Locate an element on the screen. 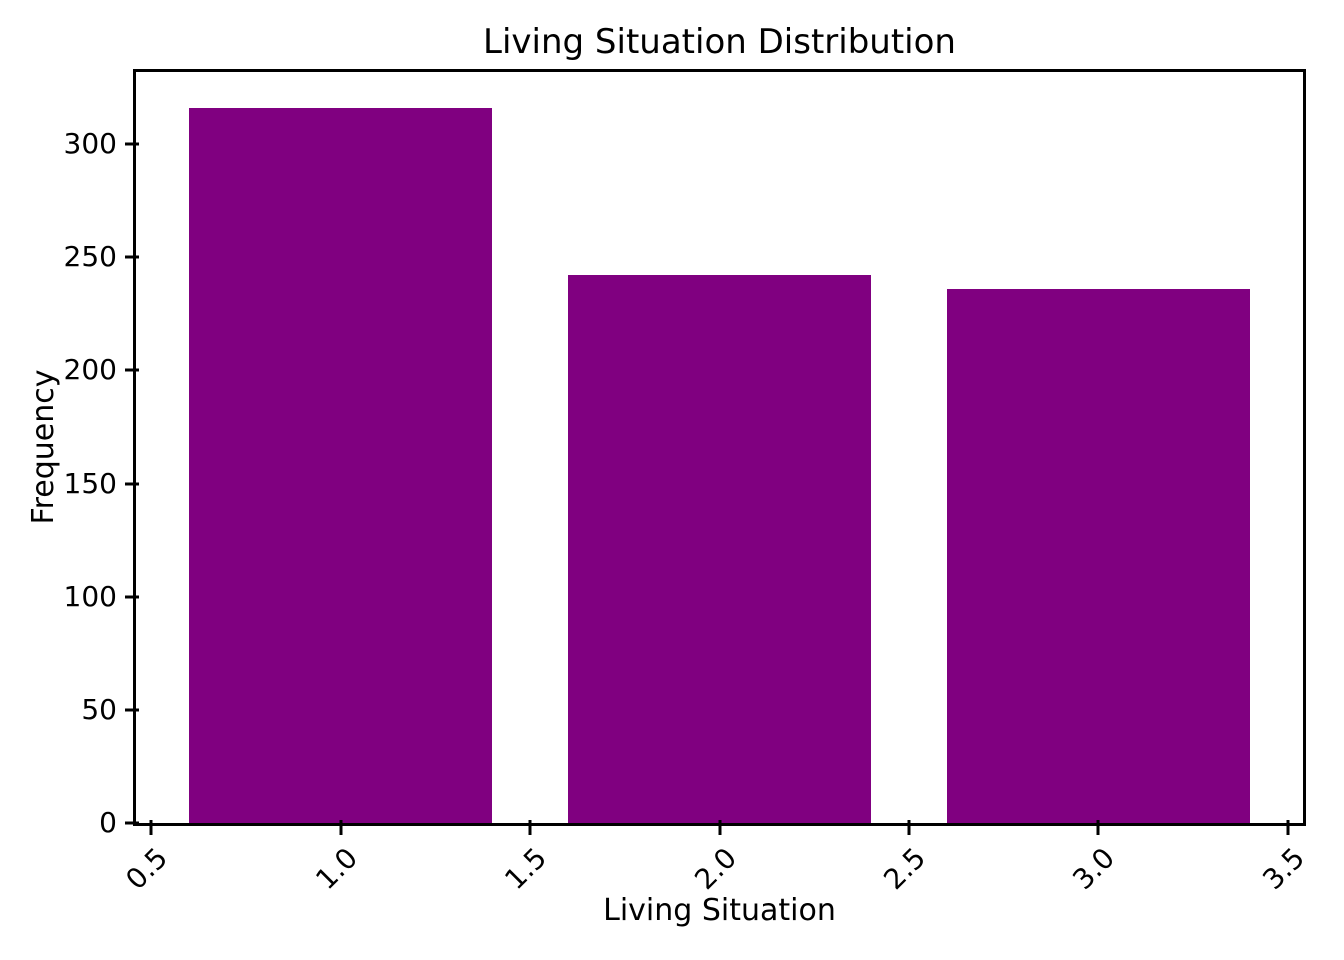 Image resolution: width=1344 pixels, height=960 pixels. y-tick-label: 50 is located at coordinates (99, 709).